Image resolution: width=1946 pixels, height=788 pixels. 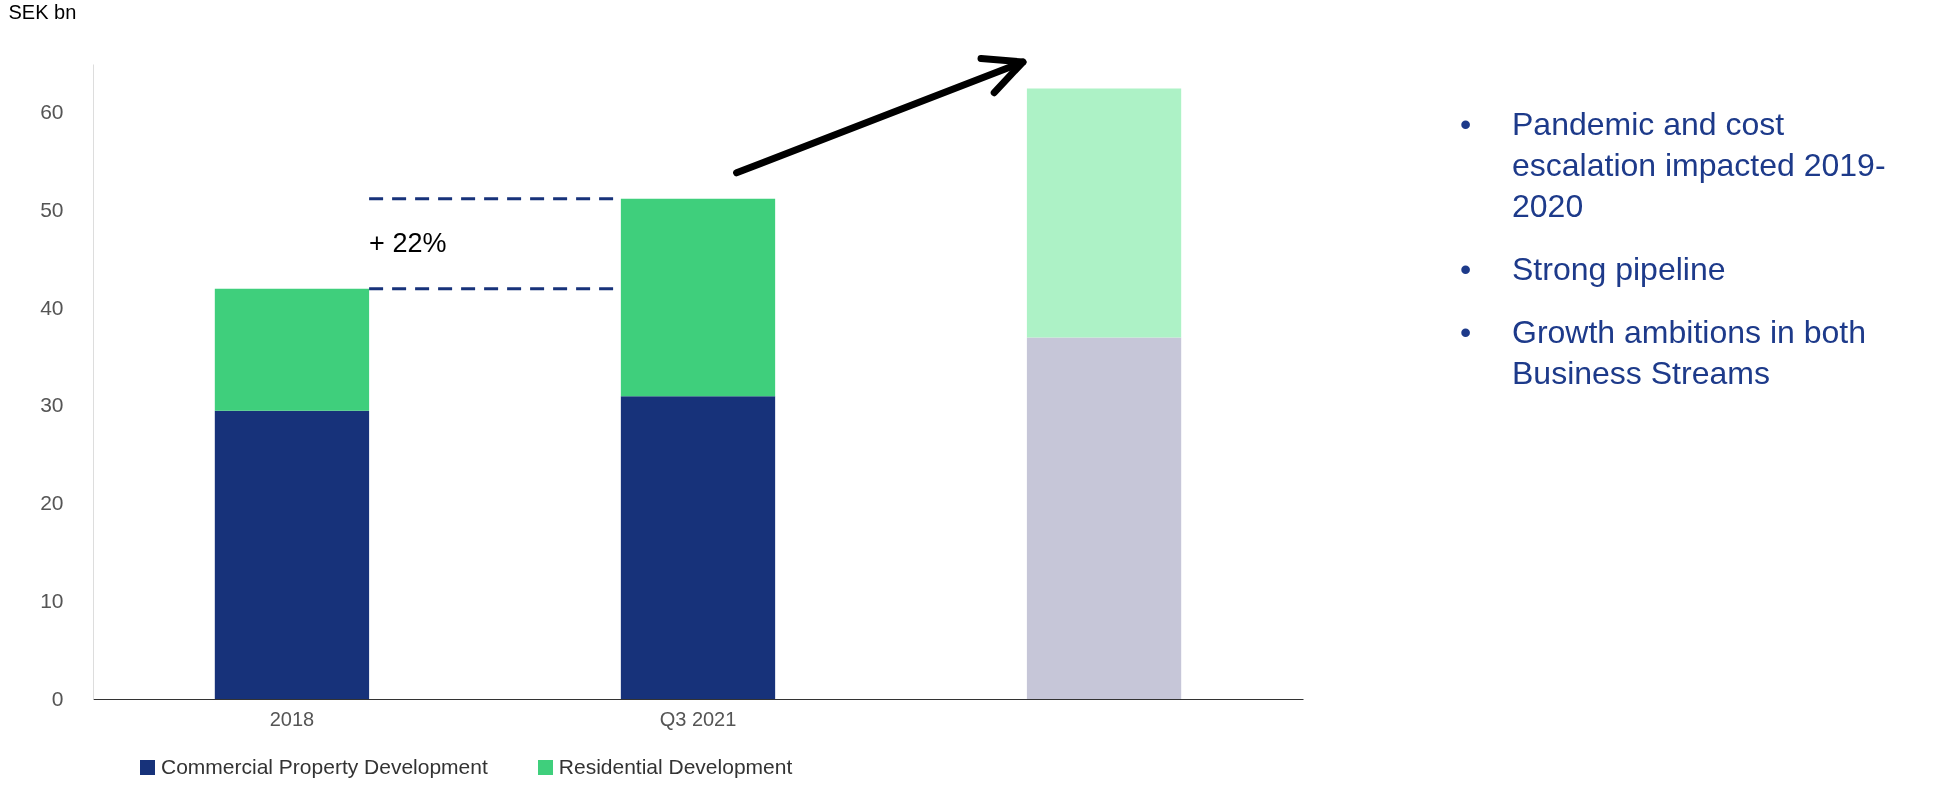 I want to click on x-tick-label: 2018, so click(x=292, y=718).